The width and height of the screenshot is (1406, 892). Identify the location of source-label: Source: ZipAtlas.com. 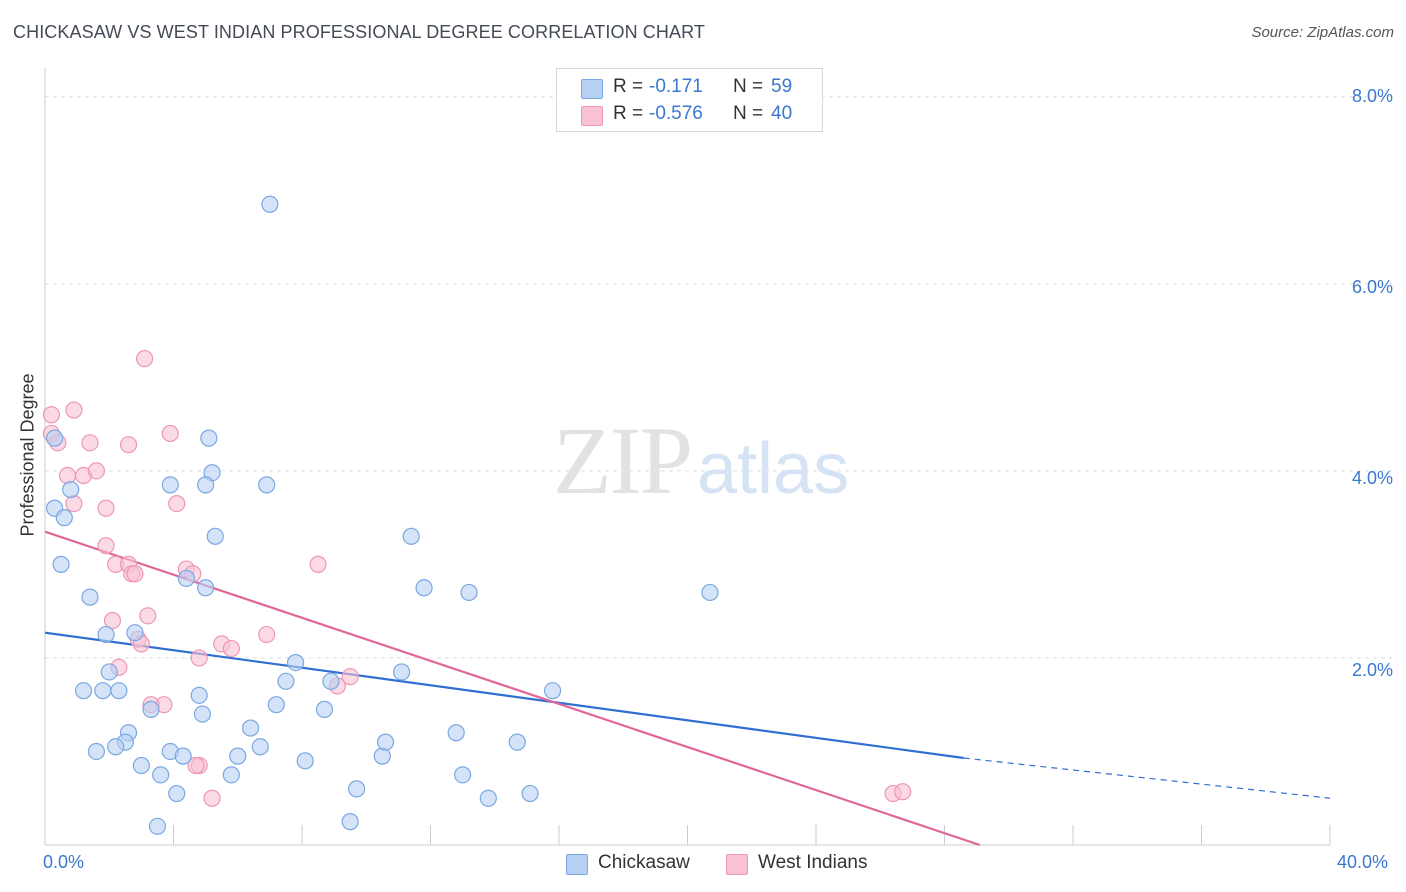
(1322, 32).